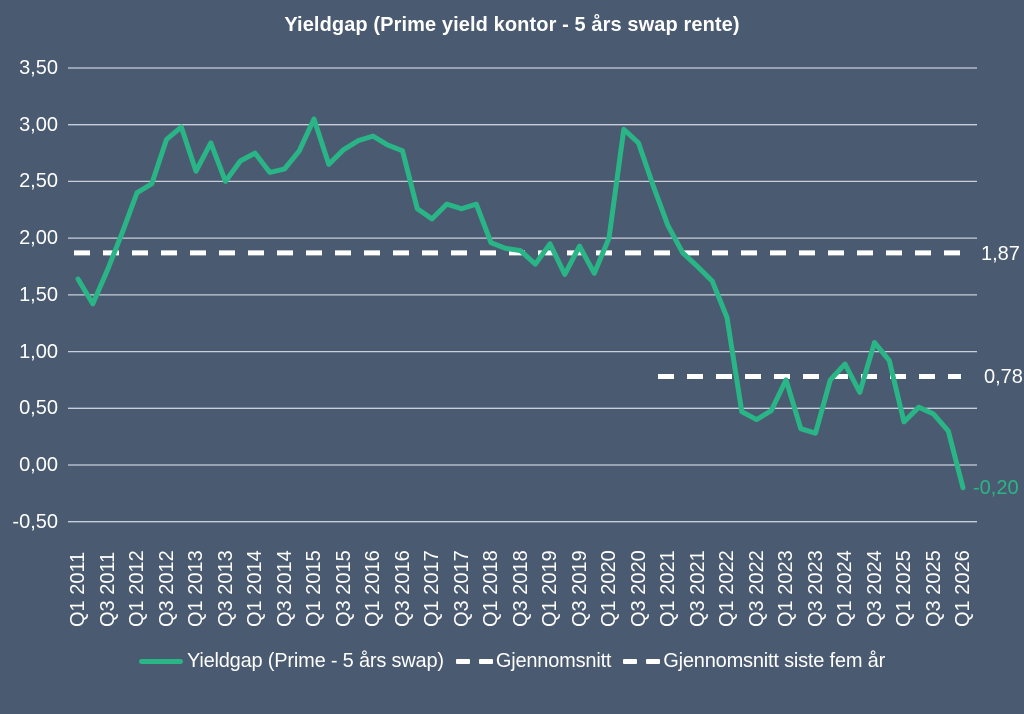  Describe the element at coordinates (314, 588) in the screenshot. I see `x-tick-label: Q1 2015` at that location.